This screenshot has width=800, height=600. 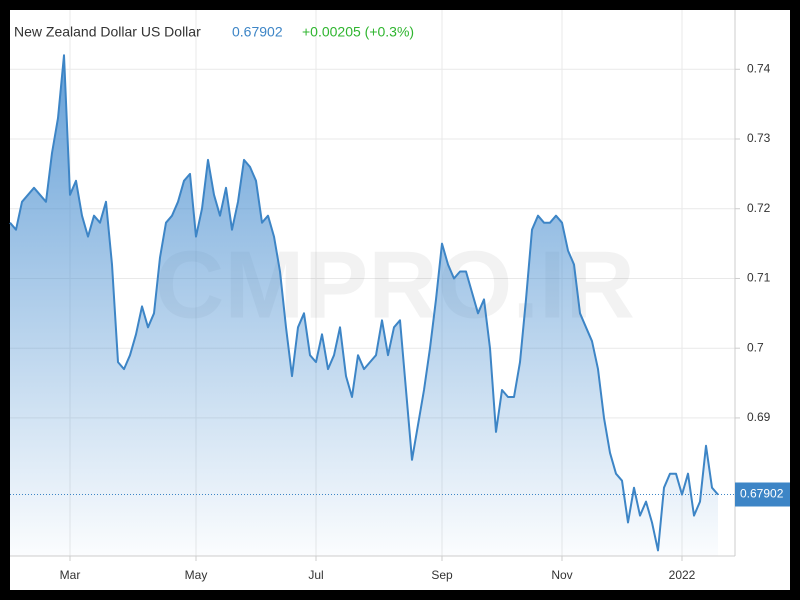 What do you see at coordinates (755, 347) in the screenshot?
I see `y-tick-label: 0.7` at bounding box center [755, 347].